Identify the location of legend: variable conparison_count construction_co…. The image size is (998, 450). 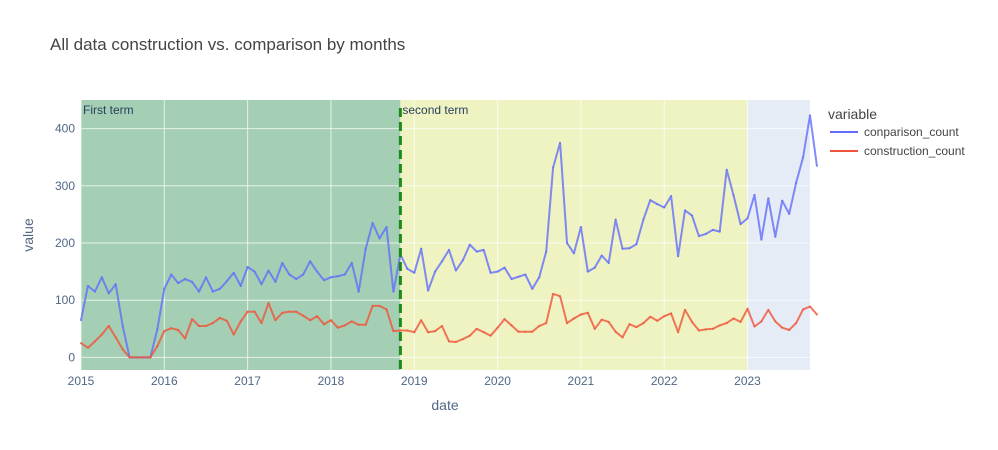
(896, 132).